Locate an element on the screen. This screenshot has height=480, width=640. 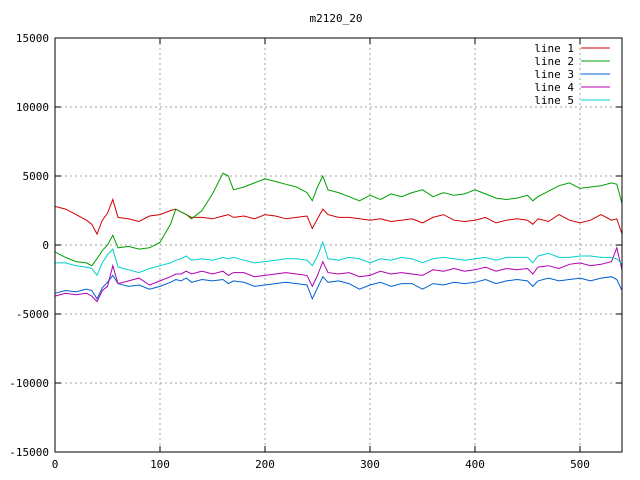
x-tick-label: 300 is located at coordinates (370, 464).